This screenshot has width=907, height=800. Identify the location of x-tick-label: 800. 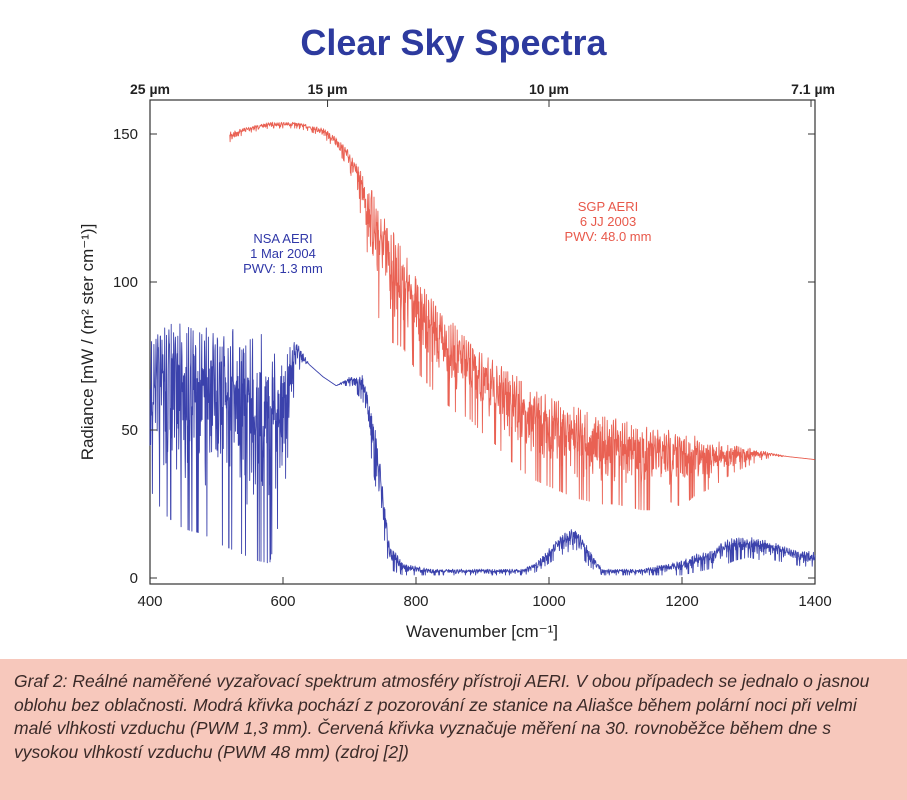
(415, 601).